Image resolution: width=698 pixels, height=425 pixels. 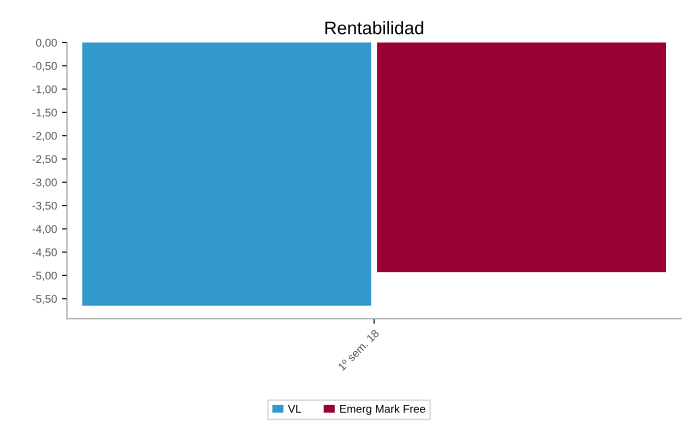 I want to click on legend-label: VL, so click(x=295, y=409).